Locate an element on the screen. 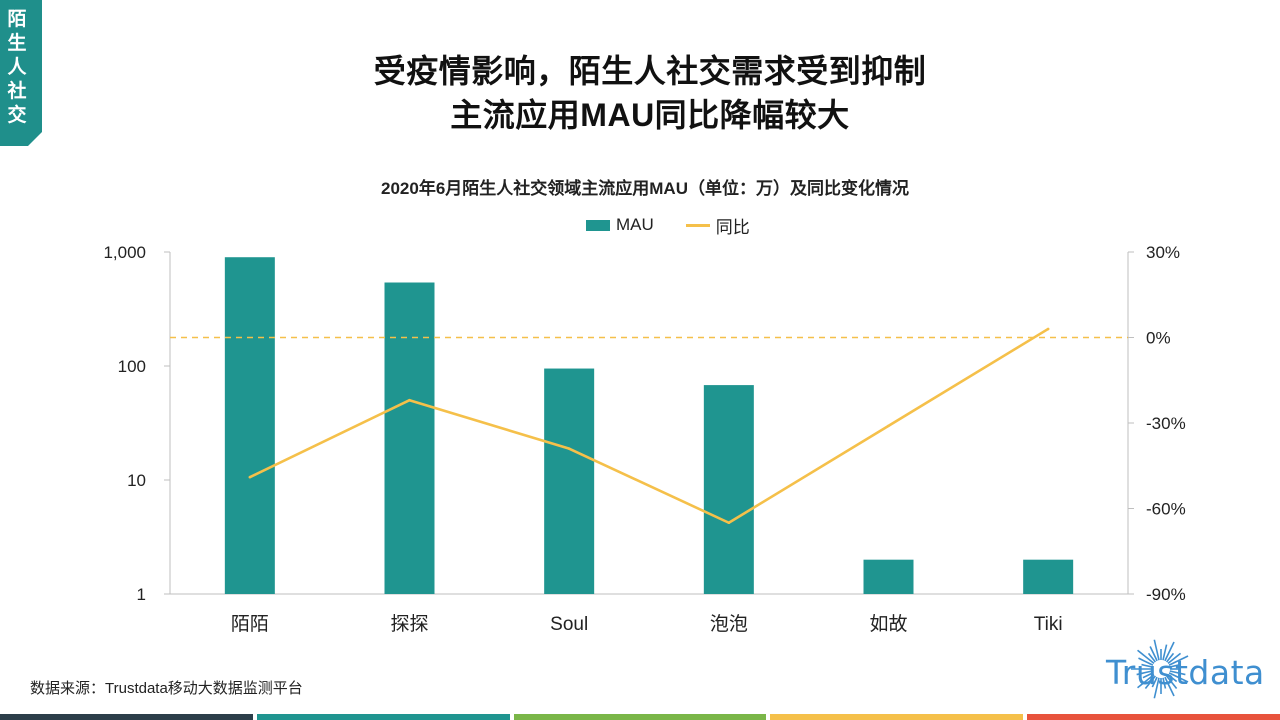  section-tab-char: 社 is located at coordinates (17, 91).